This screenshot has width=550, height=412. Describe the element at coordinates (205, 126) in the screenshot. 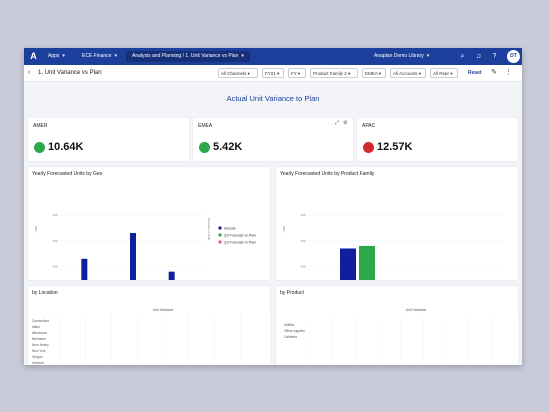

I see `kpi-label: EMEA` at that location.